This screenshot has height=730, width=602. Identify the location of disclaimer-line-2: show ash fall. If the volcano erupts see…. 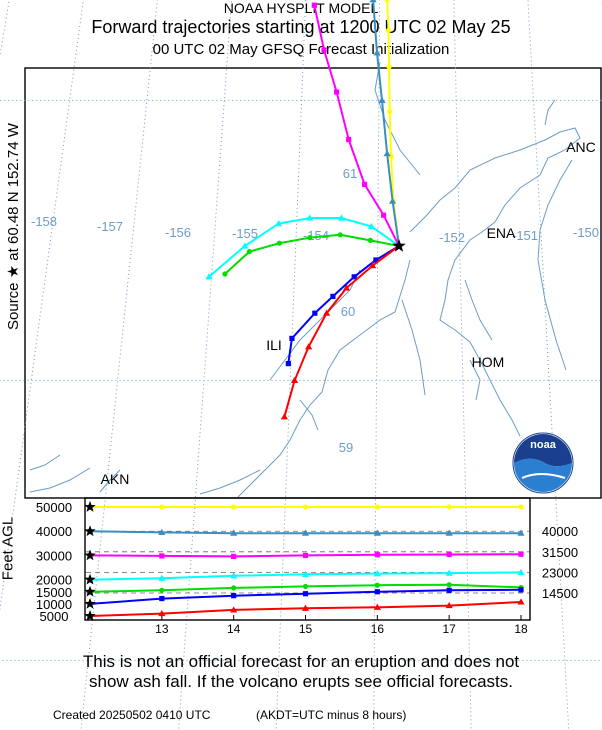
(301, 681).